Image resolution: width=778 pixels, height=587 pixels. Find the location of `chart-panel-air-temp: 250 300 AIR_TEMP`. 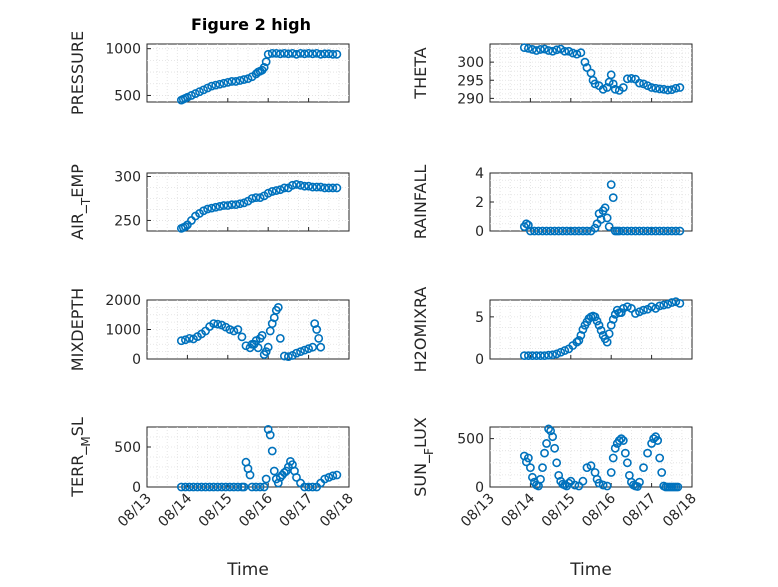

chart-panel-air-temp: 250 300 AIR_TEMP is located at coordinates (209, 202).